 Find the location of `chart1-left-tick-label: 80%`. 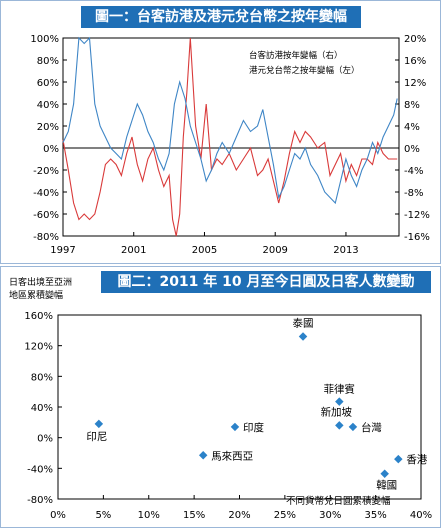

chart1-left-tick-label: 80% is located at coordinates (48, 61).